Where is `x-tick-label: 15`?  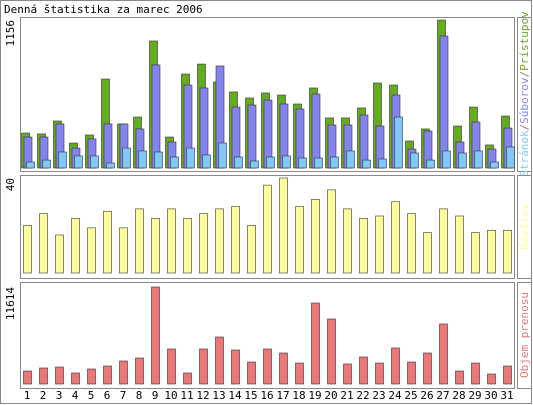
x-tick-label: 15 is located at coordinates (250, 395).